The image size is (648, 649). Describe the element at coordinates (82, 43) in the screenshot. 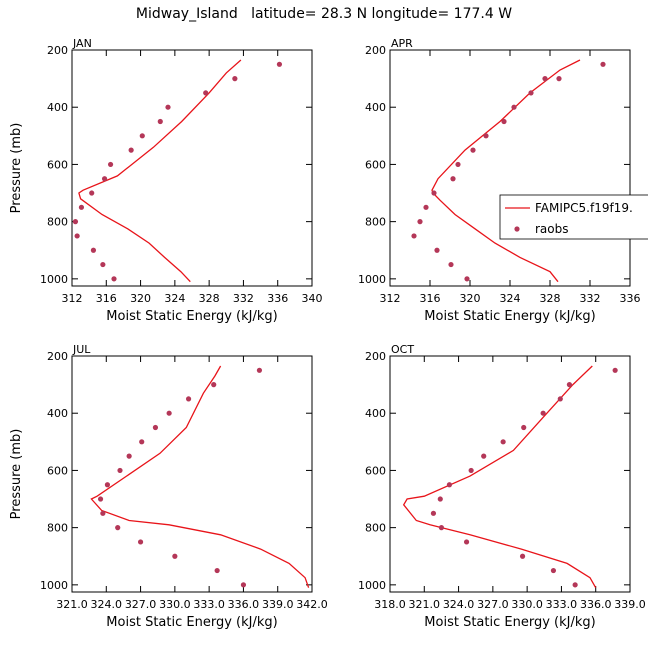

I see `panel-label: JAN` at that location.